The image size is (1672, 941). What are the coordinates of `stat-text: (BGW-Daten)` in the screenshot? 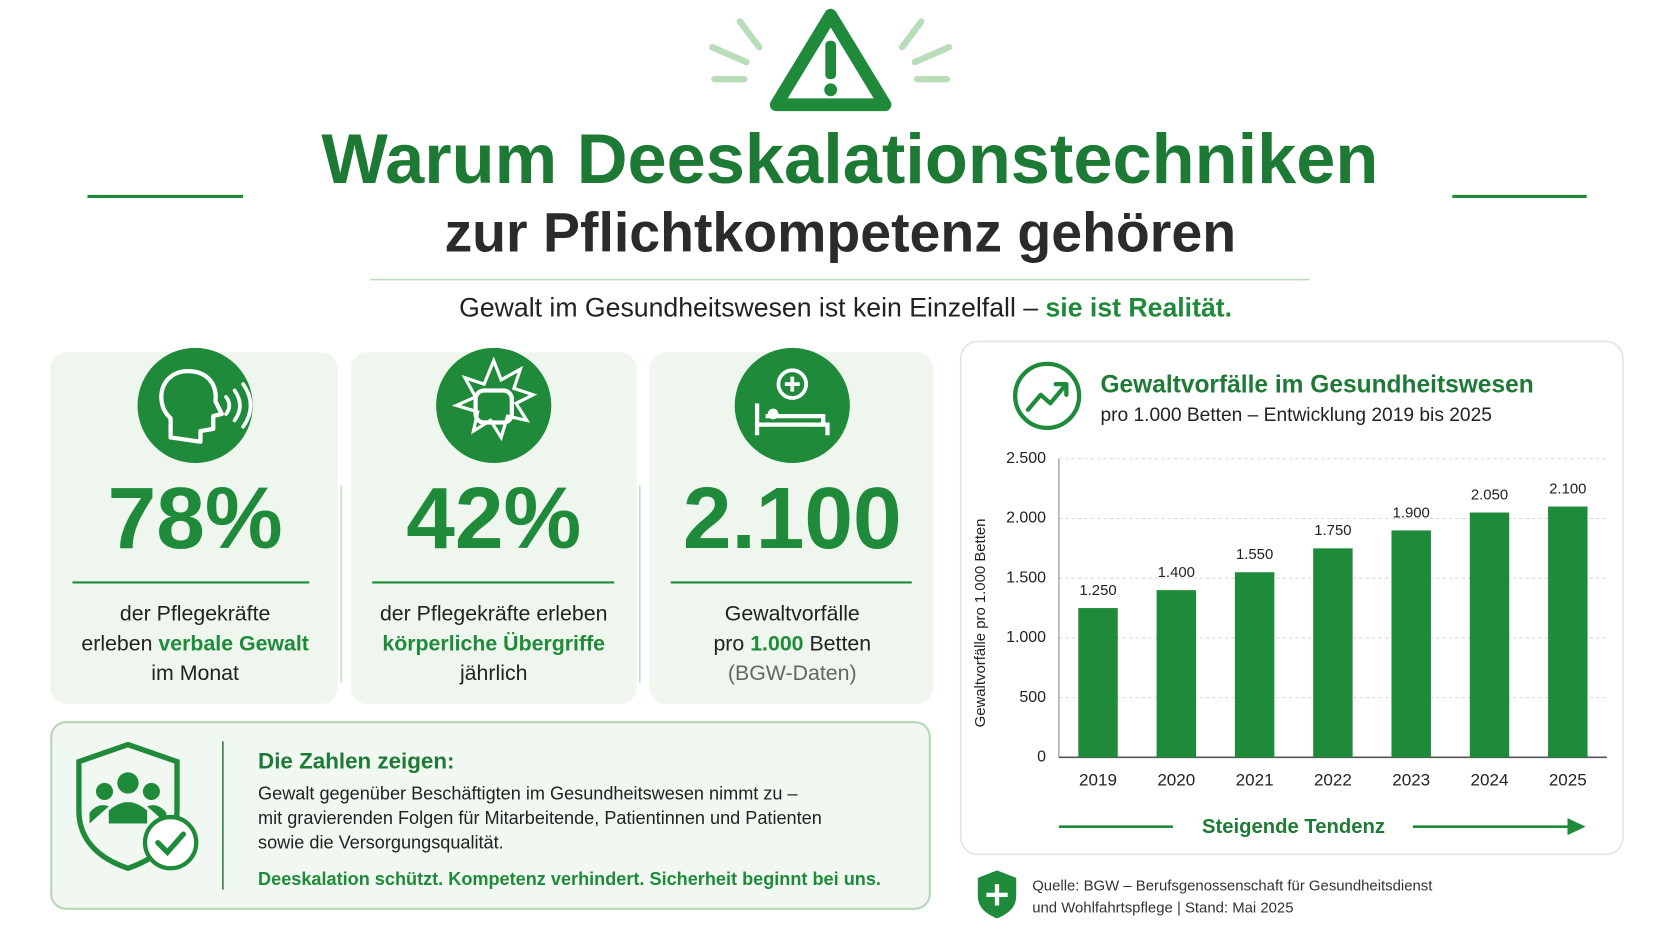 It's located at (792, 673).